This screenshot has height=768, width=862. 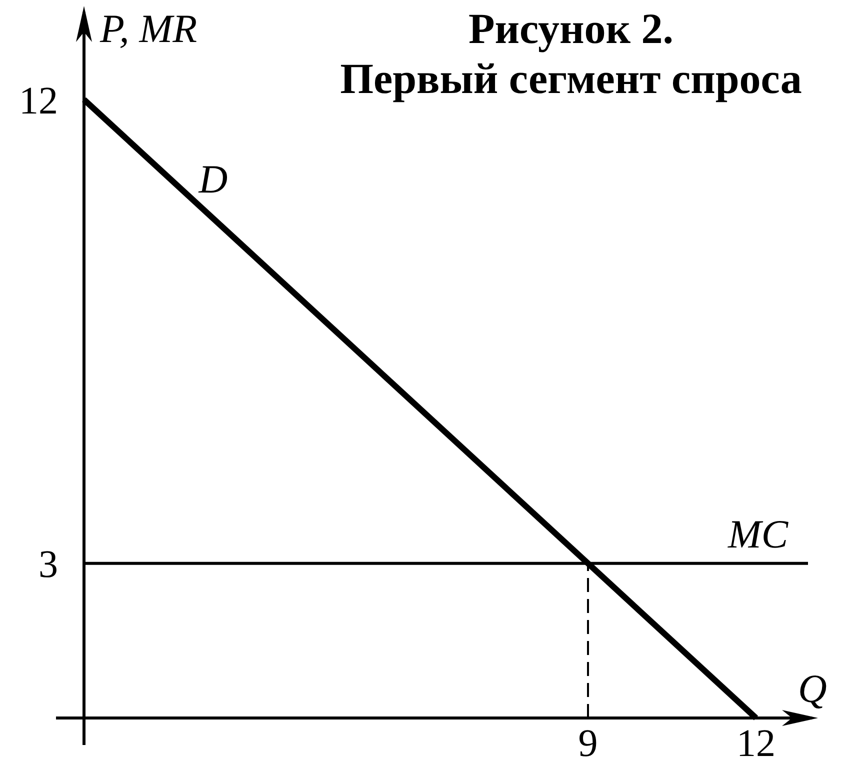 I want to click on chart-title: Рисунок 2., so click(x=571, y=29).